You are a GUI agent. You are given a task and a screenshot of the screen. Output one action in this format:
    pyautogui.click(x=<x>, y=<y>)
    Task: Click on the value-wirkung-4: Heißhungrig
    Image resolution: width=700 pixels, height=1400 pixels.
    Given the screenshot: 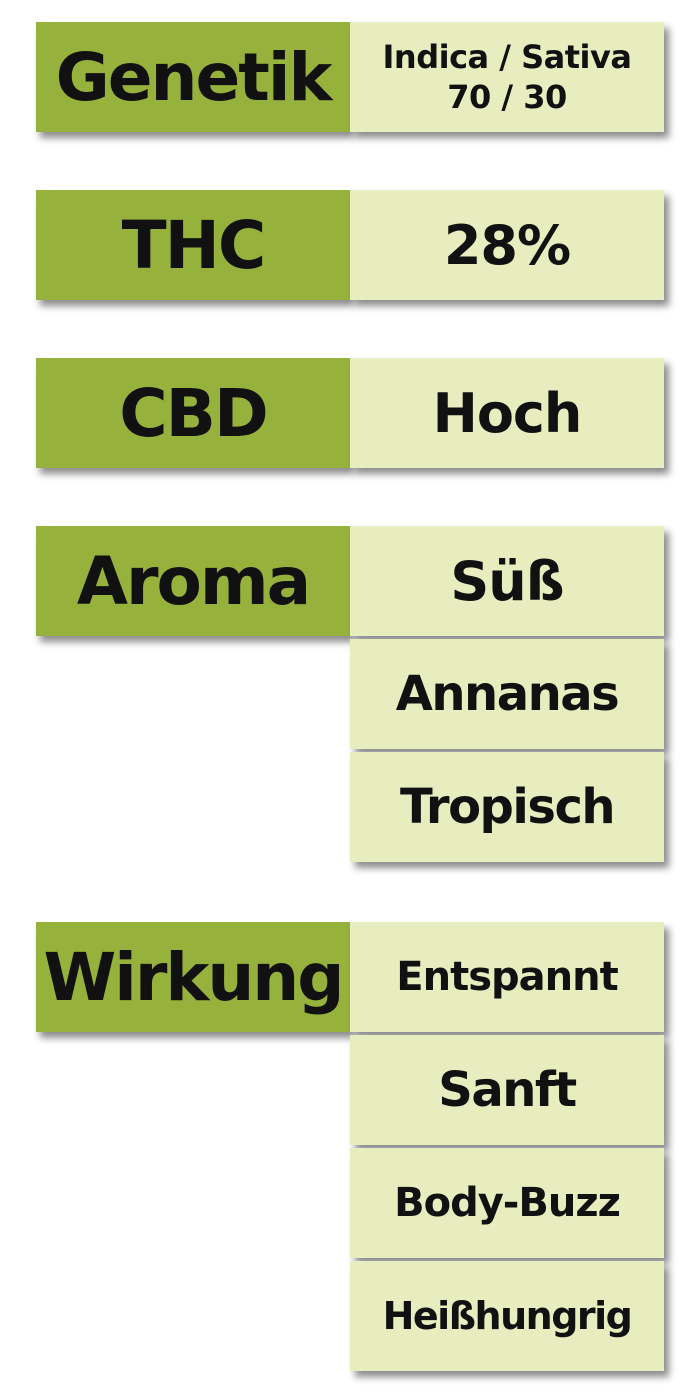 What is the action you would take?
    pyautogui.click(x=507, y=1316)
    